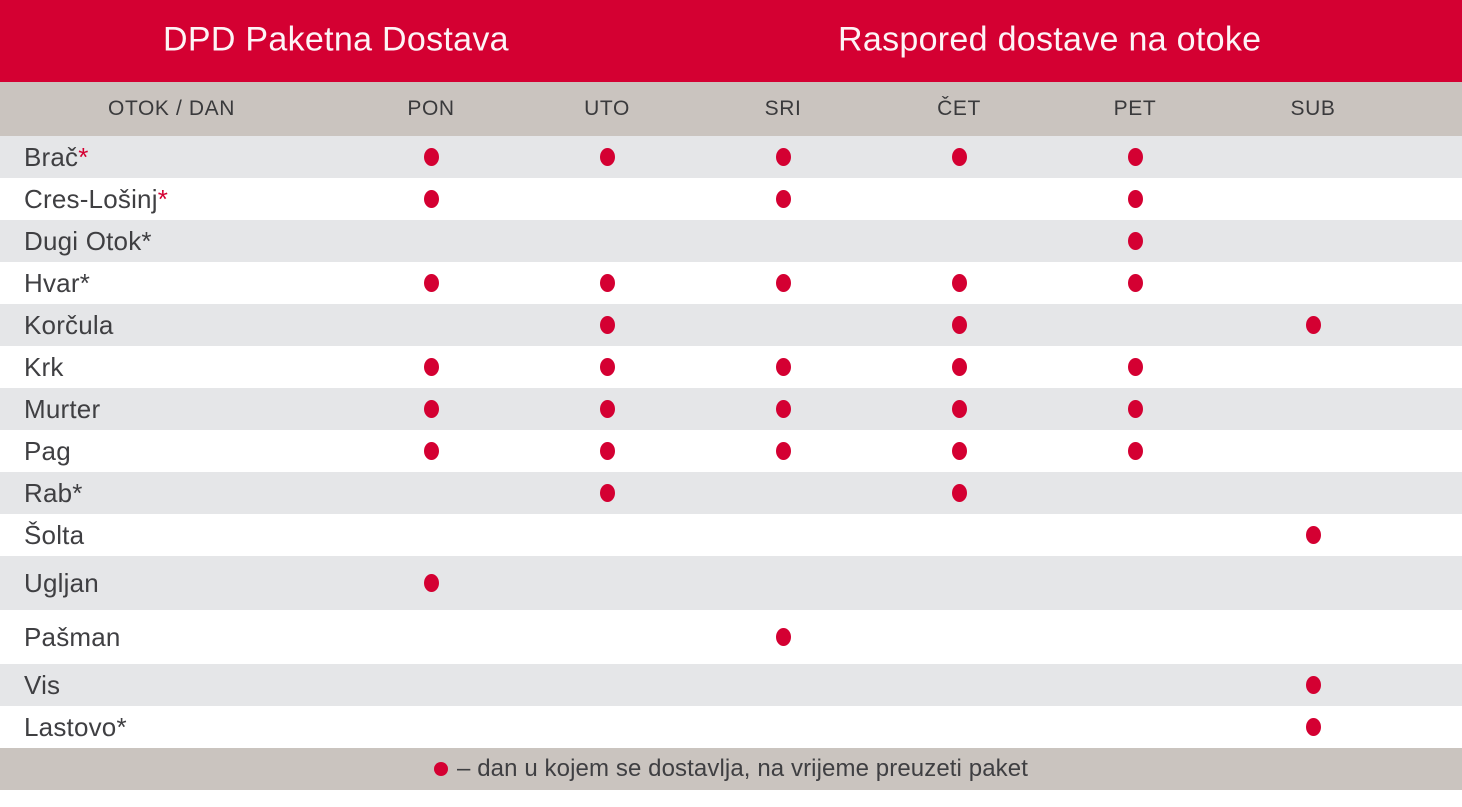 The height and width of the screenshot is (807, 1462). I want to click on table-row: Dugi Otok*, so click(731, 241).